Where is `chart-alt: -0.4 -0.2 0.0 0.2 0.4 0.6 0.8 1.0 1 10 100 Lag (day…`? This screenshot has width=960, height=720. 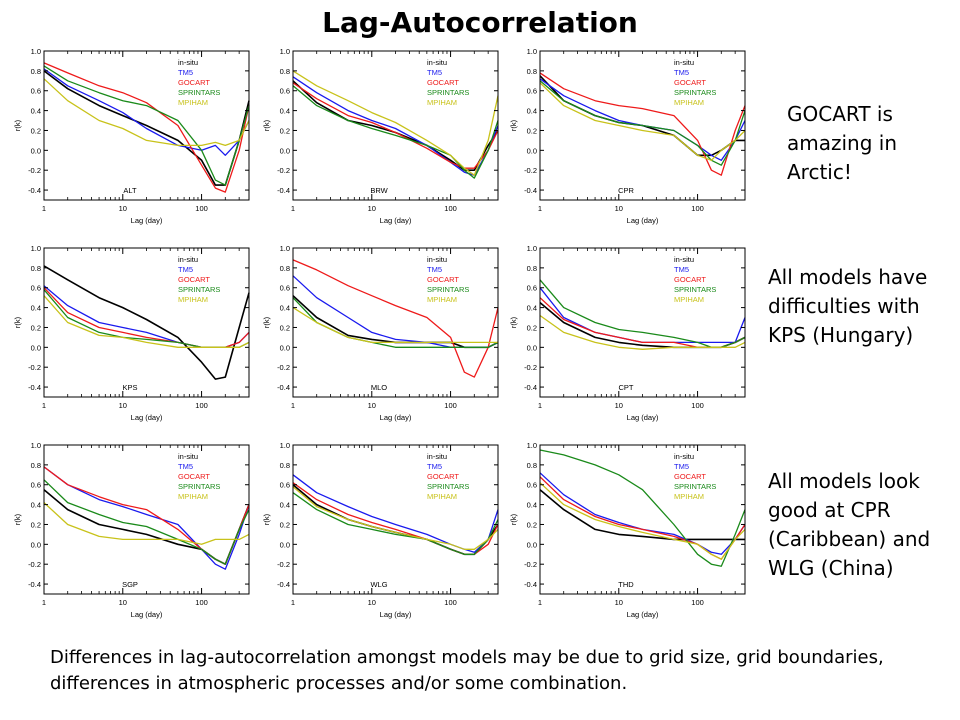 chart-alt: -0.4 -0.2 0.0 0.2 0.4 0.6 0.8 1.0 1 10 100 Lag (day… is located at coordinates (131, 136).